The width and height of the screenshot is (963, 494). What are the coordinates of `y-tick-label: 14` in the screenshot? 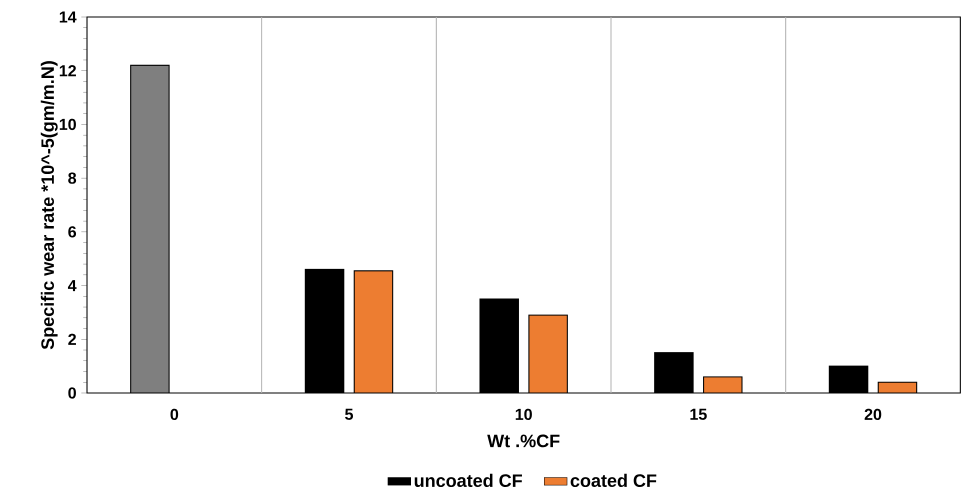 It's located at (68, 16).